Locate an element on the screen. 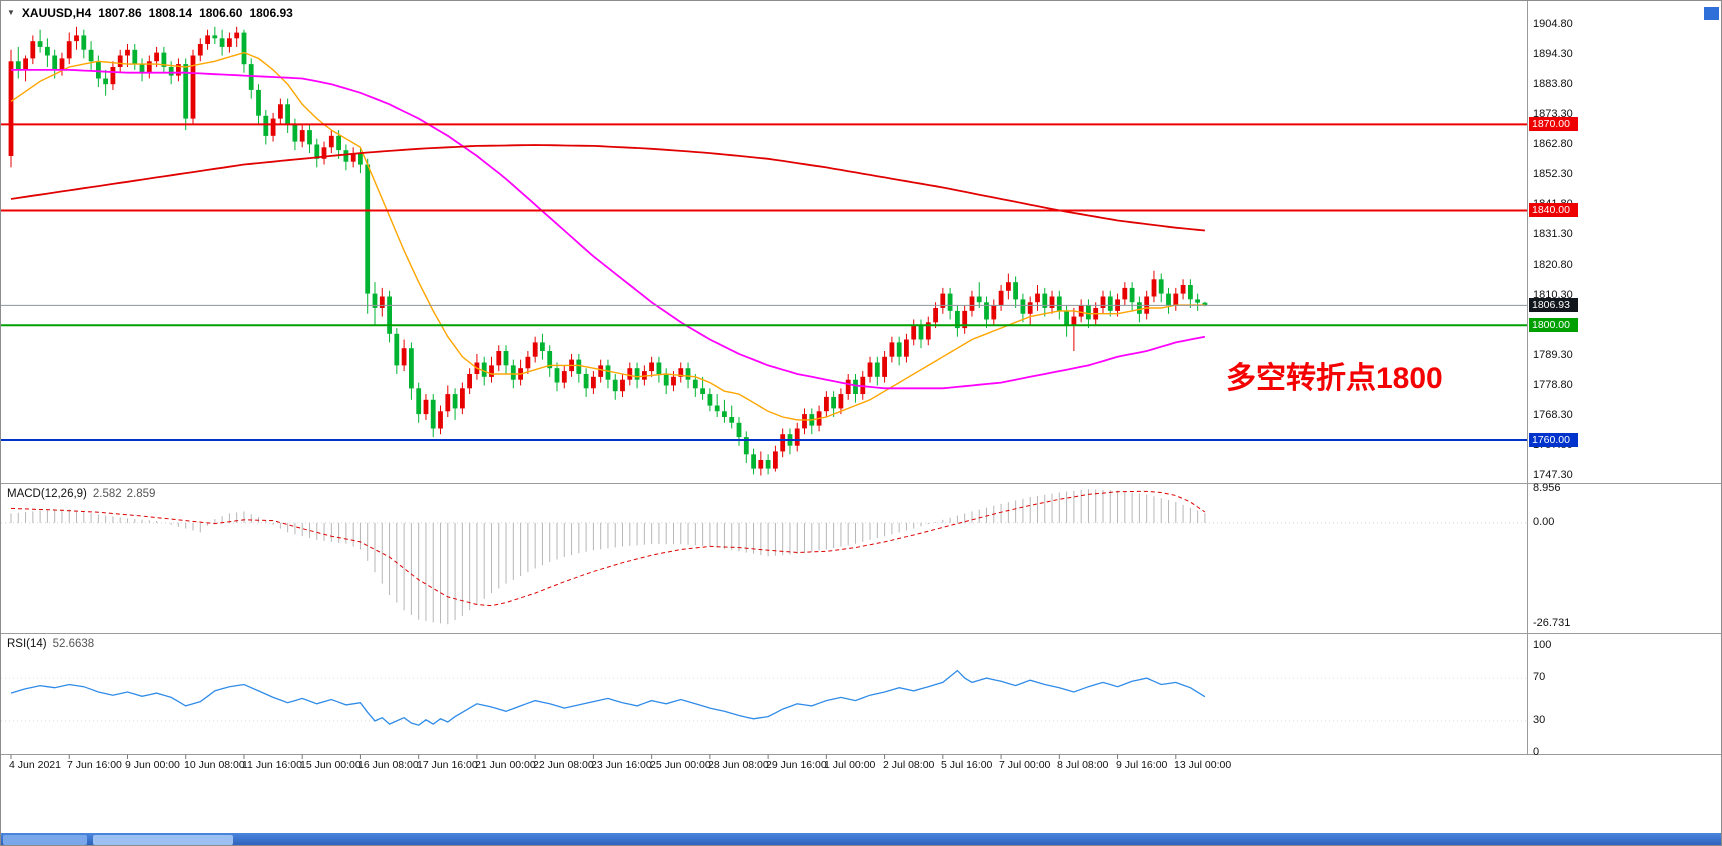 The width and height of the screenshot is (1722, 846). time-axis-label: 1 Jul 00:00 is located at coordinates (850, 765).